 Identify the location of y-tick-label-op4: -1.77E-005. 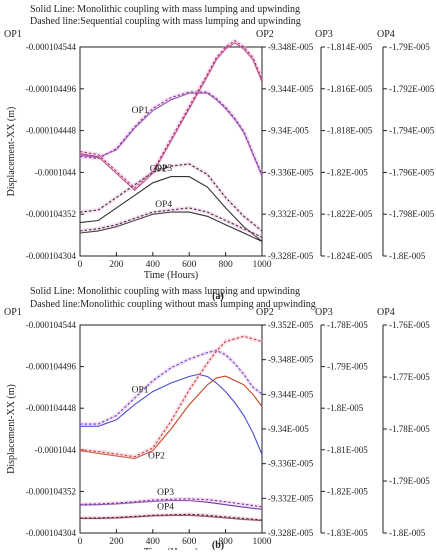
(409, 377).